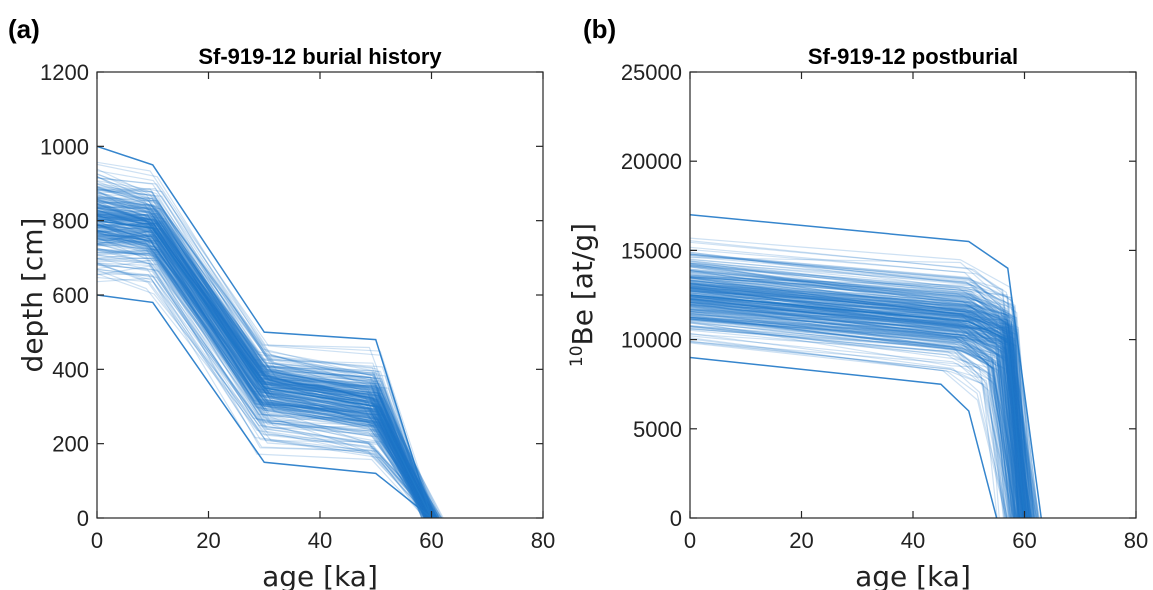 This screenshot has height=590, width=1153. Describe the element at coordinates (431, 540) in the screenshot. I see `panel-a-xtick-label: 60` at that location.